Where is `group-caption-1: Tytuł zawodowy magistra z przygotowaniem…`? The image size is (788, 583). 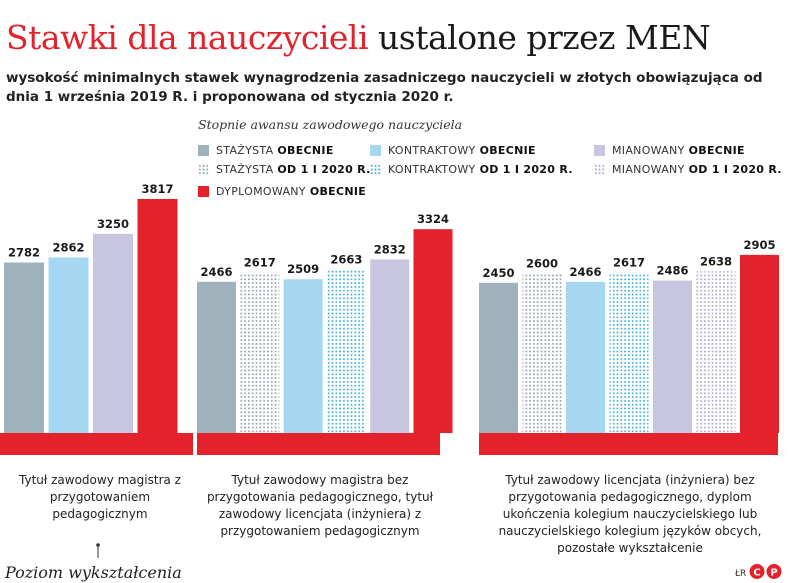
group-caption-1: Tytuł zawodowy magistra z przygotowaniem… is located at coordinates (100, 497).